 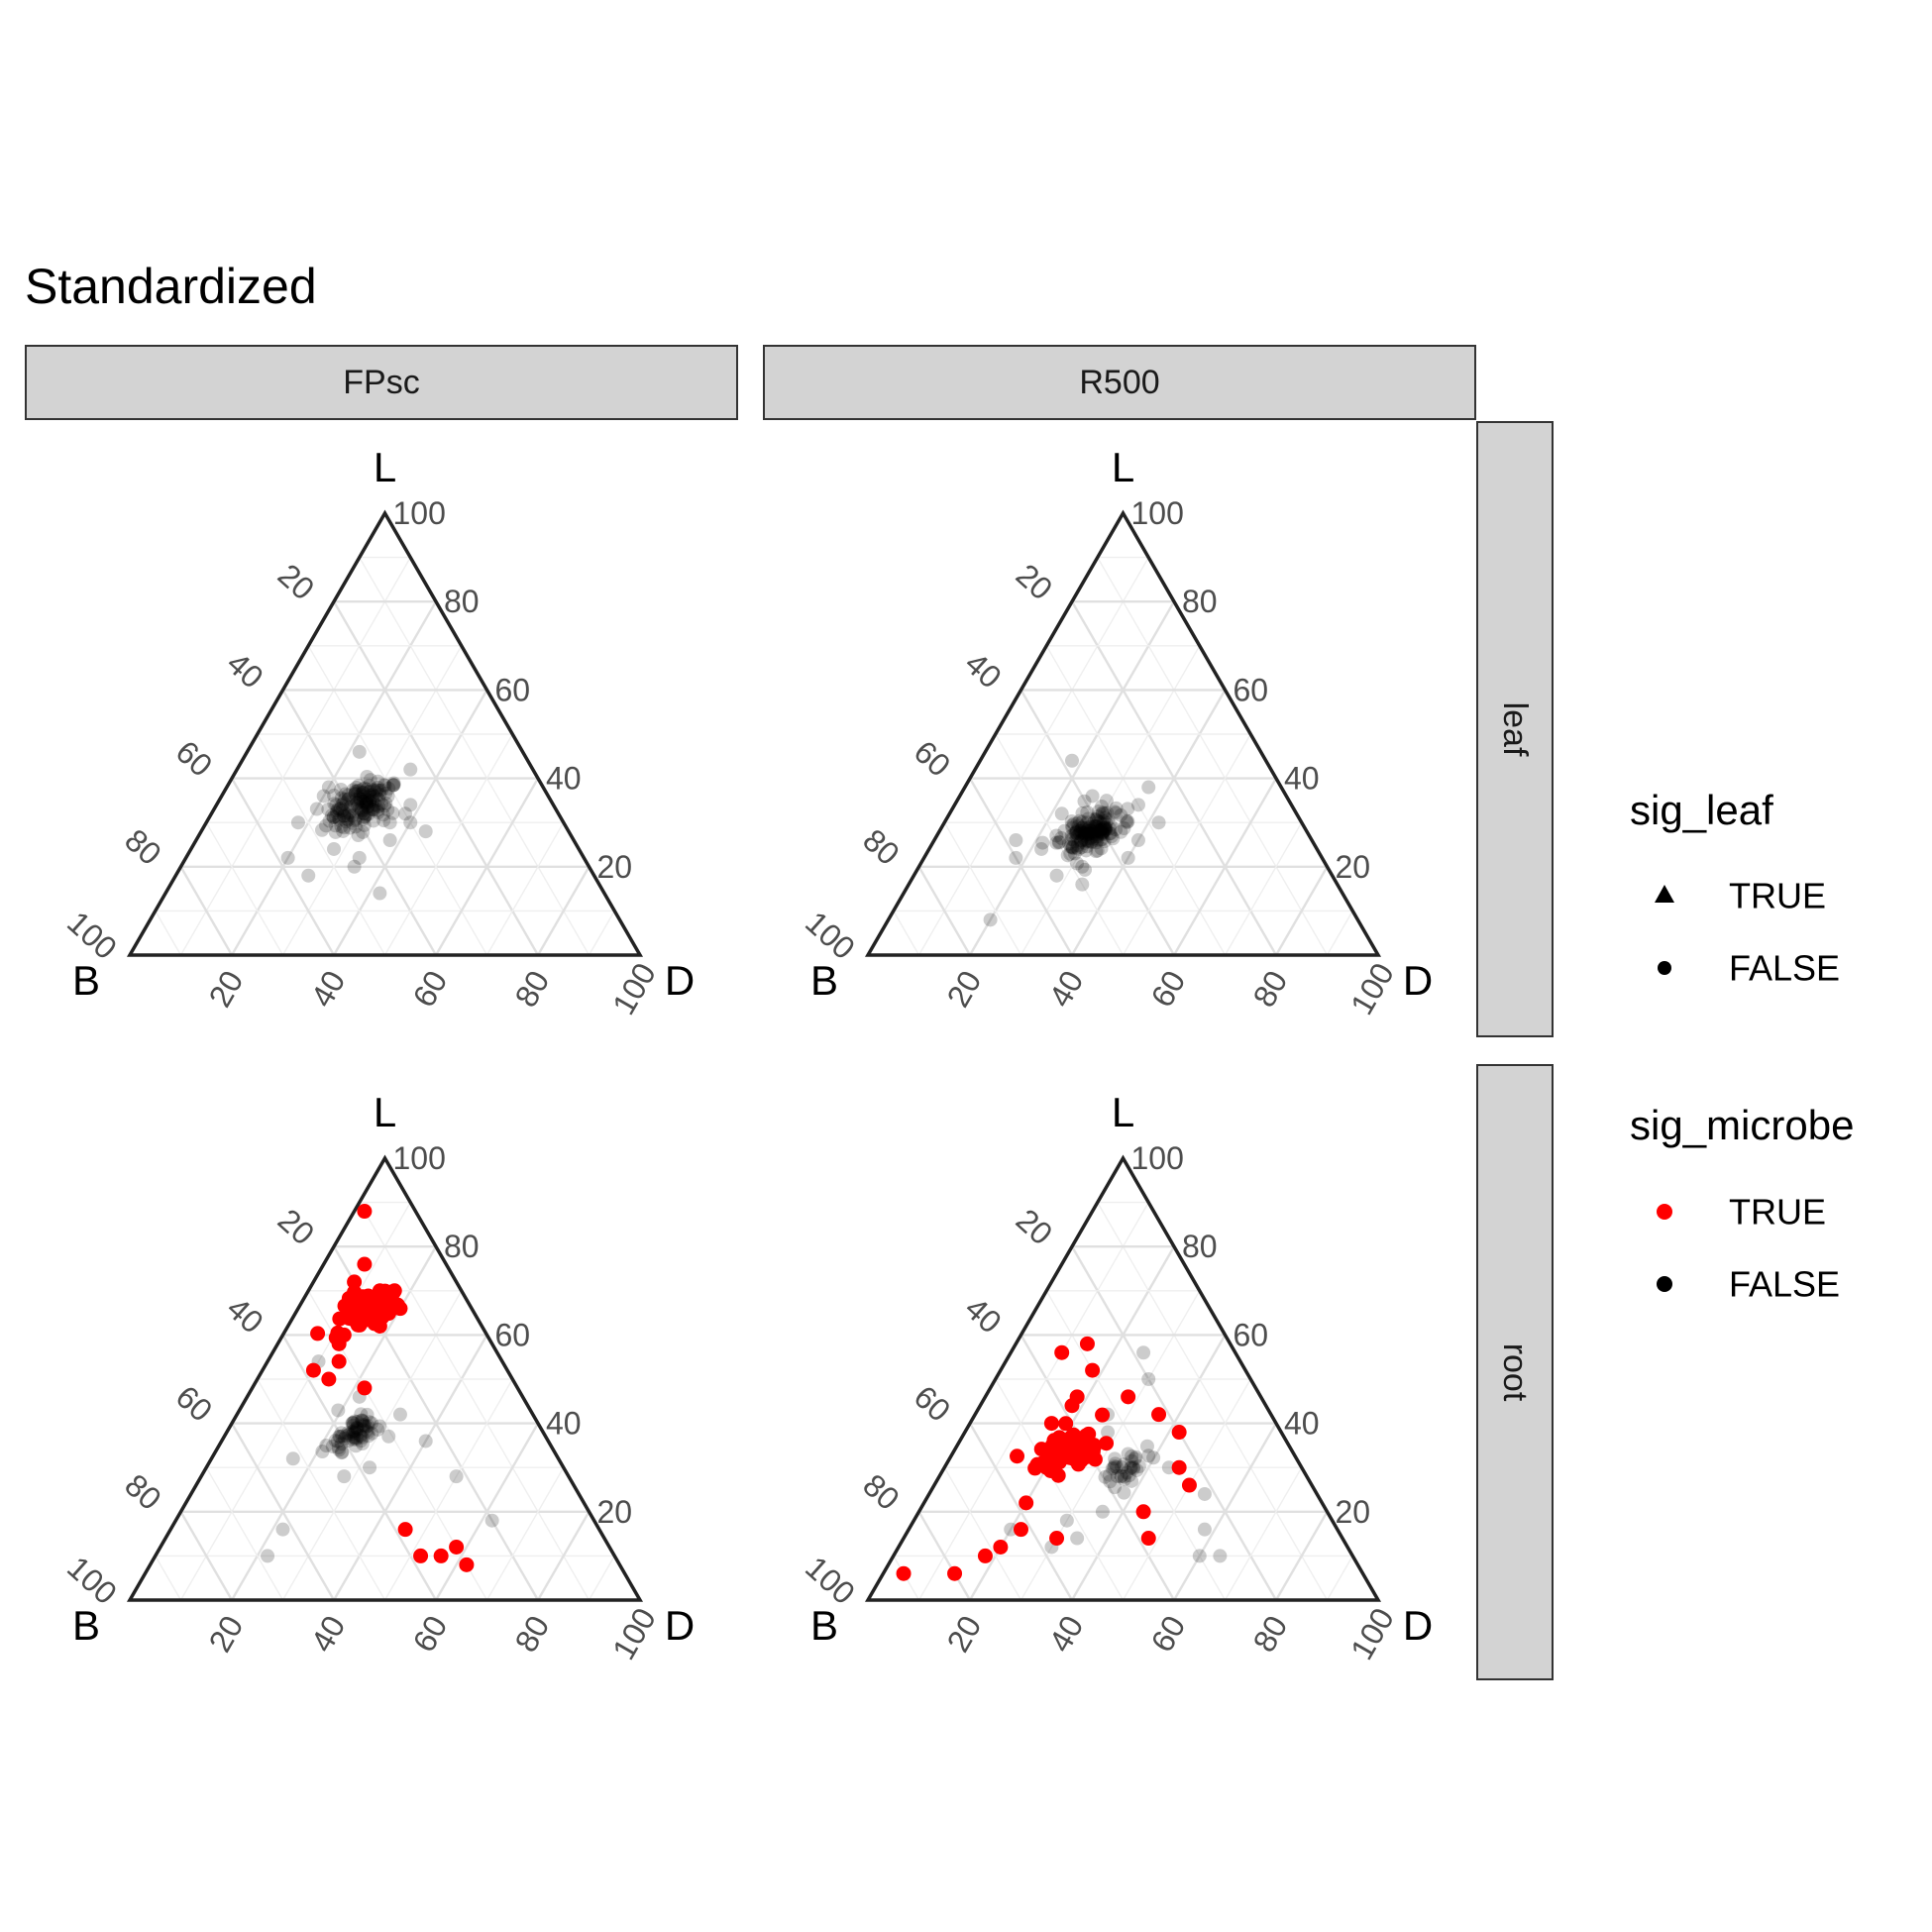 I want to click on axis-label-l: L, so click(x=385, y=467).